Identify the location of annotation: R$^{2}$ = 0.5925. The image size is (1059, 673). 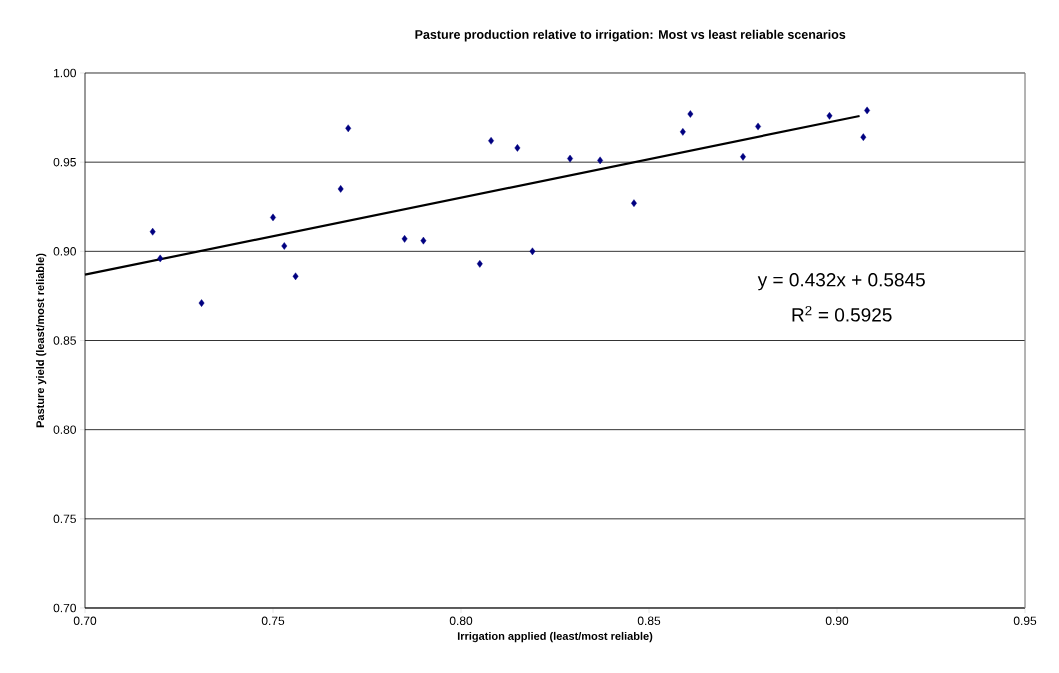
(842, 313).